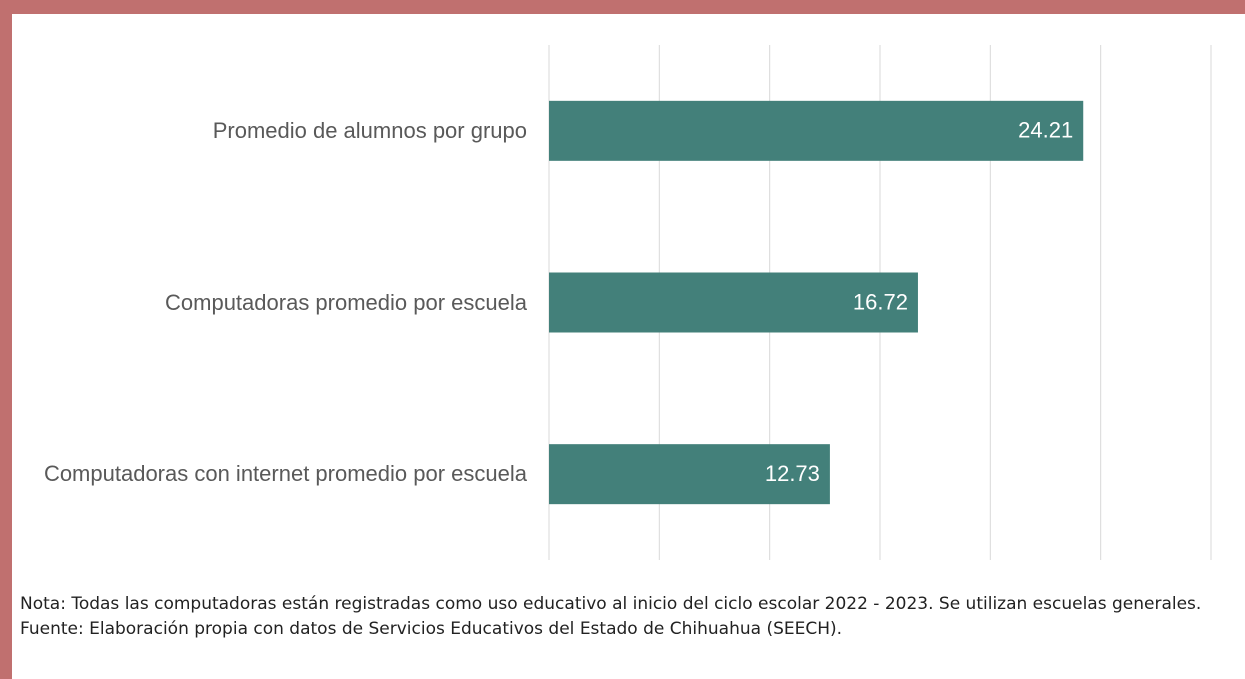 The width and height of the screenshot is (1245, 679). I want to click on frame-left, so click(6, 339).